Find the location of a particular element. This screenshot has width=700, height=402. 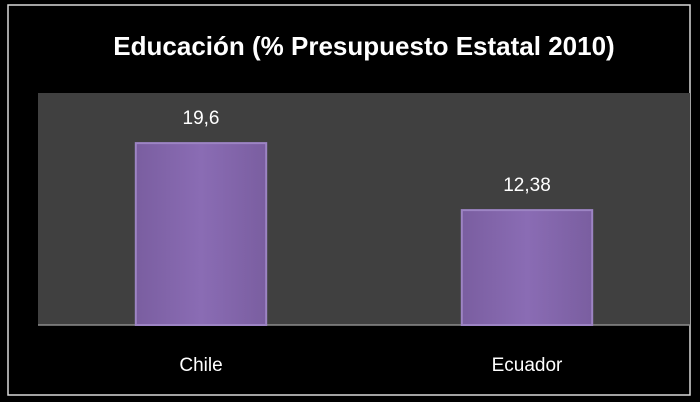

x-tick-label: Ecuador is located at coordinates (527, 365).